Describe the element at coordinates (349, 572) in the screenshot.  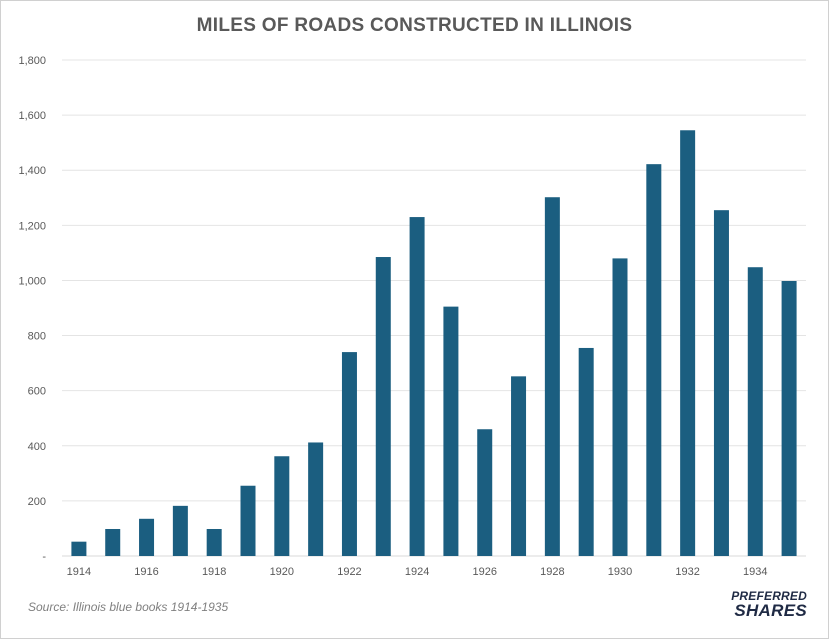
I see `x-tick-label: 1922` at that location.